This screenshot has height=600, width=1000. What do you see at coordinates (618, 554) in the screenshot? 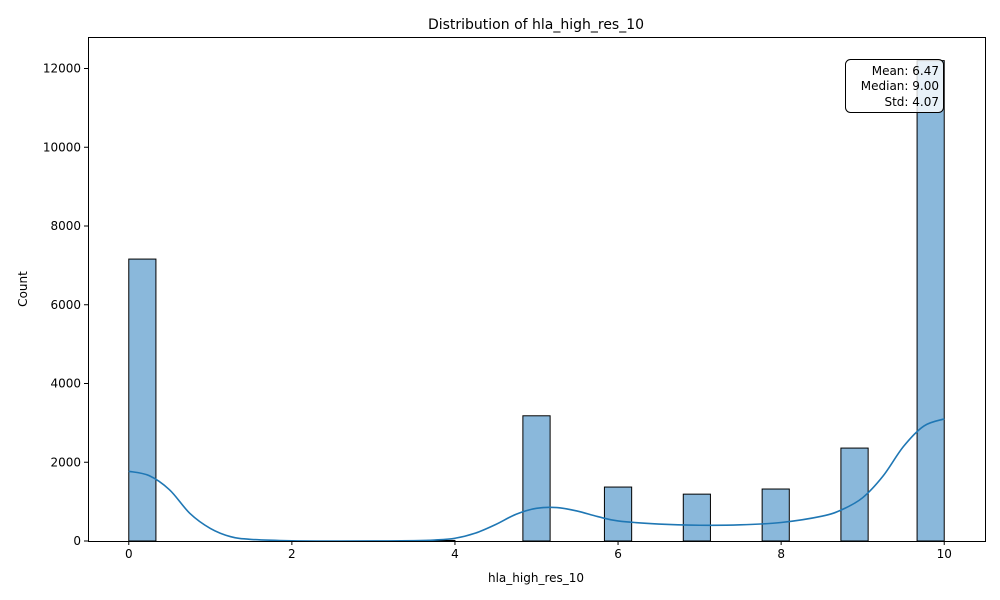
I see `x-tick-label-6: 6` at bounding box center [618, 554].